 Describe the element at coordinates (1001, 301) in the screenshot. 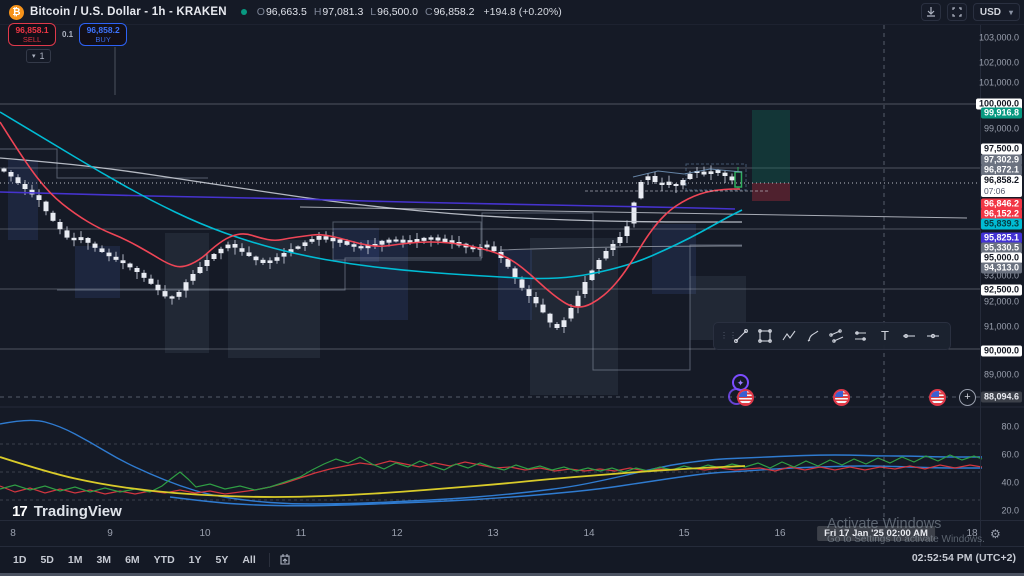

I see `price-axis-label: 92,000.0` at that location.